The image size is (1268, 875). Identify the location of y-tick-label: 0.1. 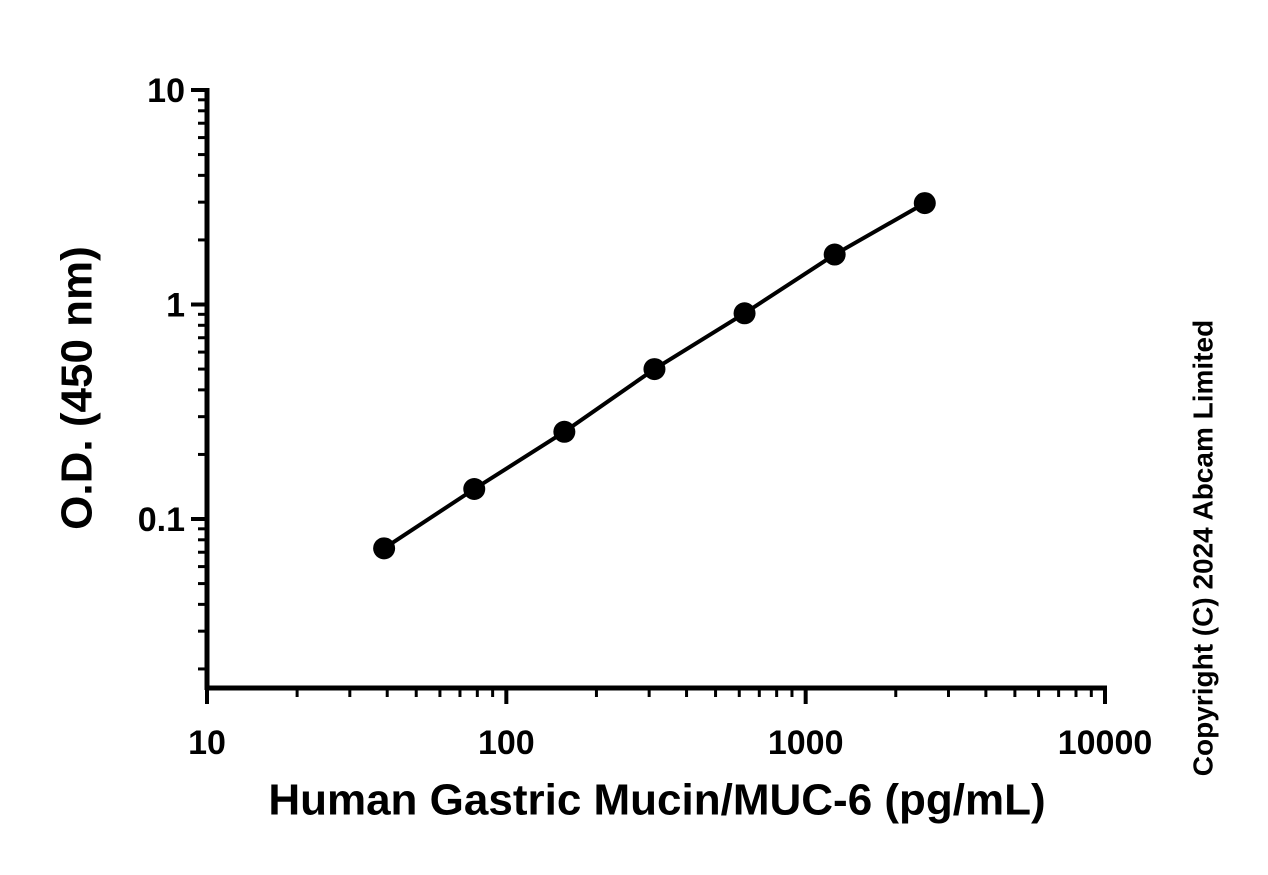
(161, 520).